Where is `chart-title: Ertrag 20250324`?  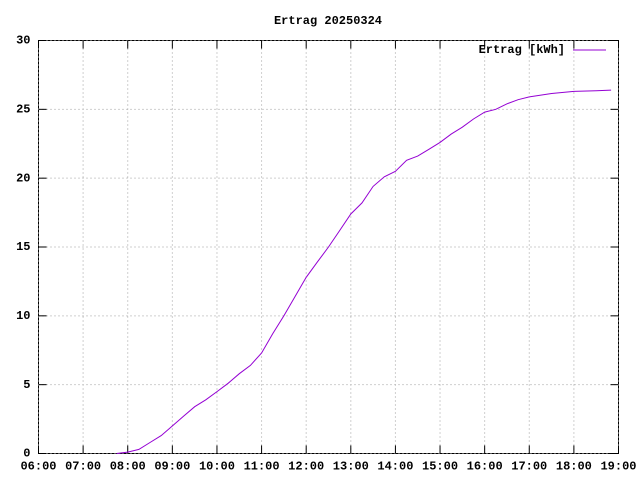
chart-title: Ertrag 20250324 is located at coordinates (328, 21).